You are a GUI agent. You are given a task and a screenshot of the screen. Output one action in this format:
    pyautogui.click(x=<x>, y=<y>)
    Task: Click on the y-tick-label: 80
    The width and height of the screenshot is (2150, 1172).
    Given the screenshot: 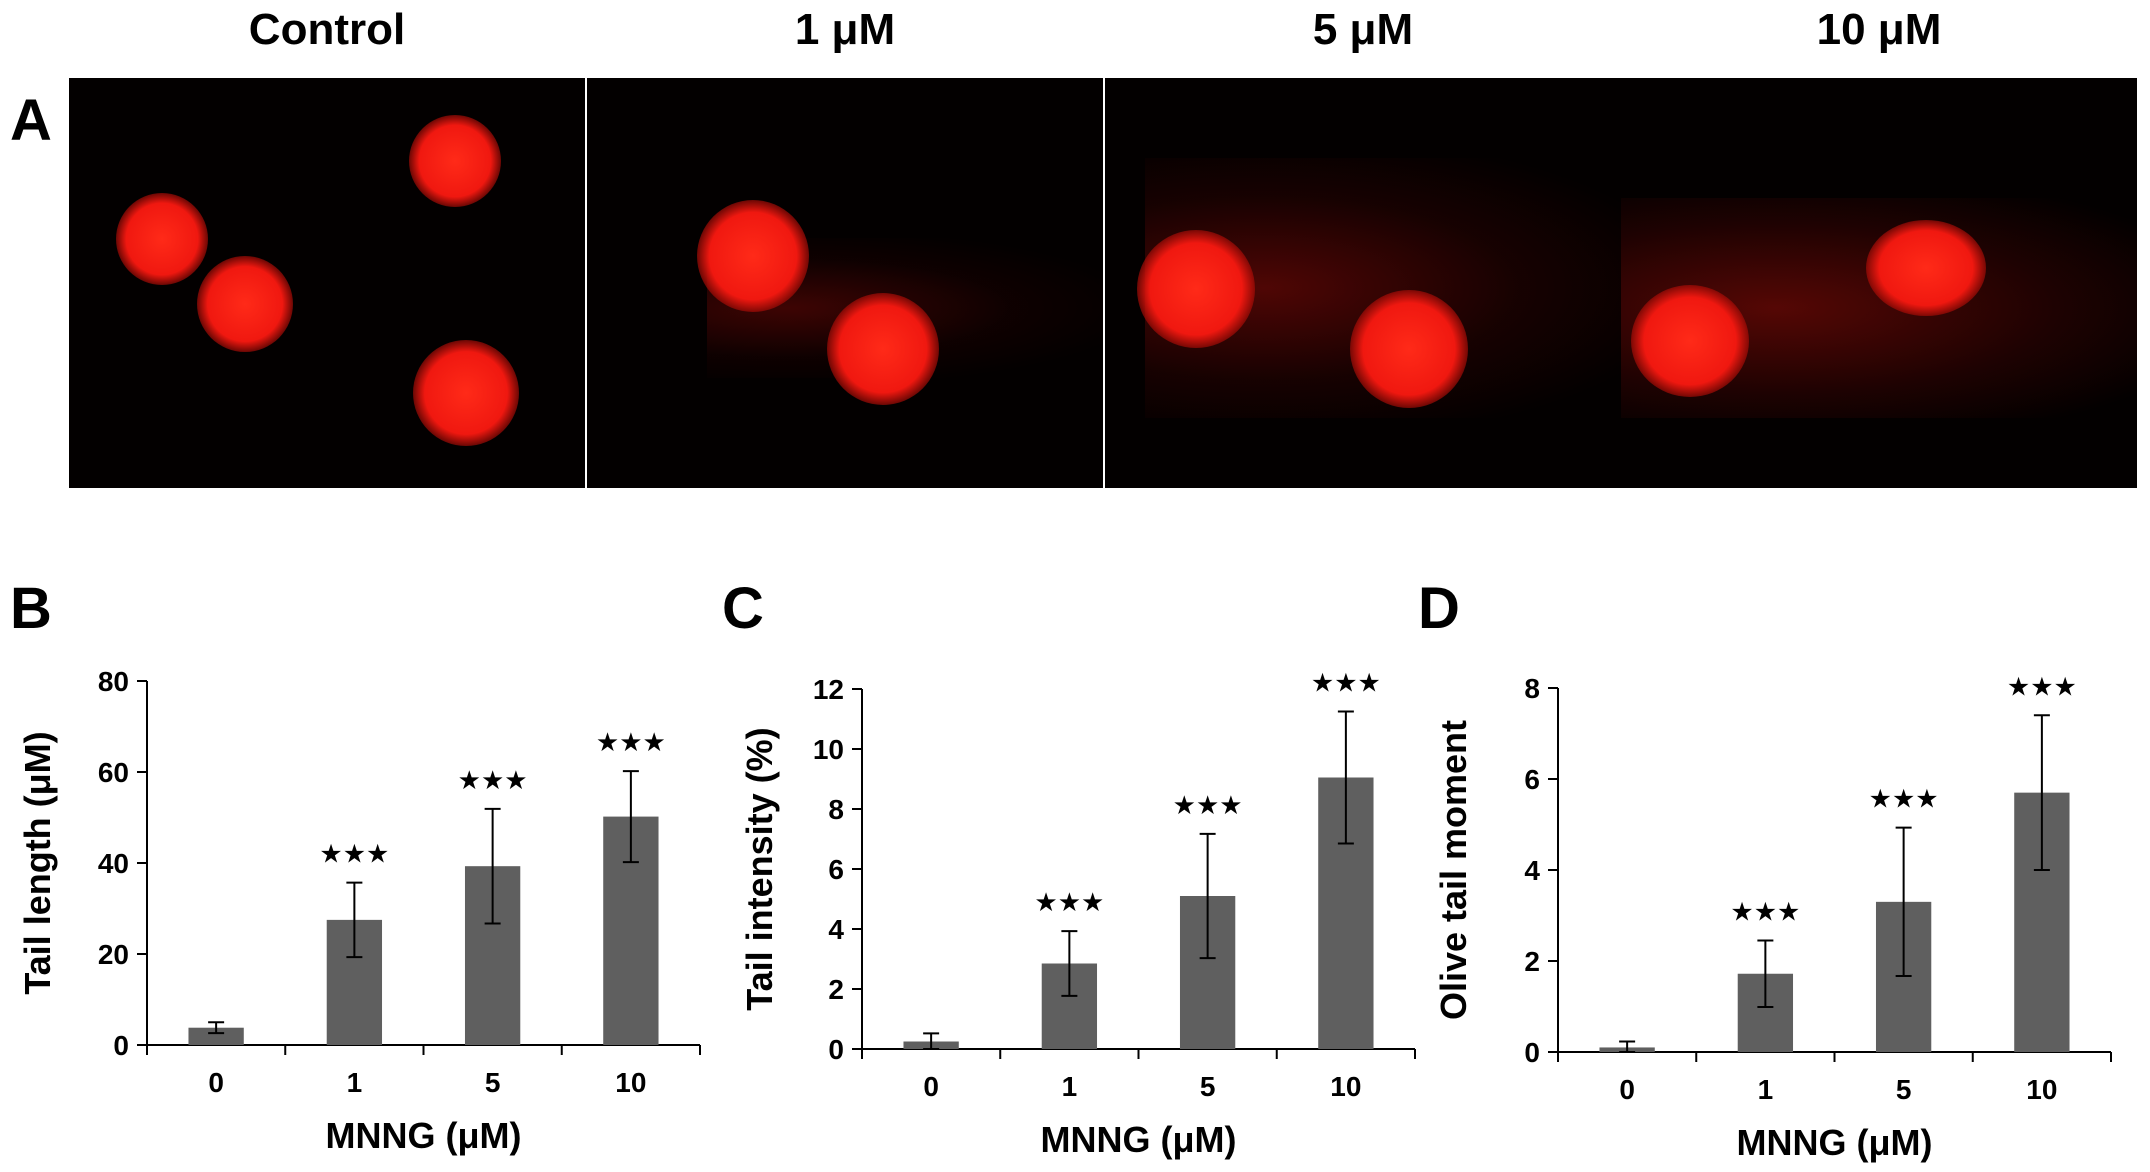 What is the action you would take?
    pyautogui.click(x=113, y=681)
    